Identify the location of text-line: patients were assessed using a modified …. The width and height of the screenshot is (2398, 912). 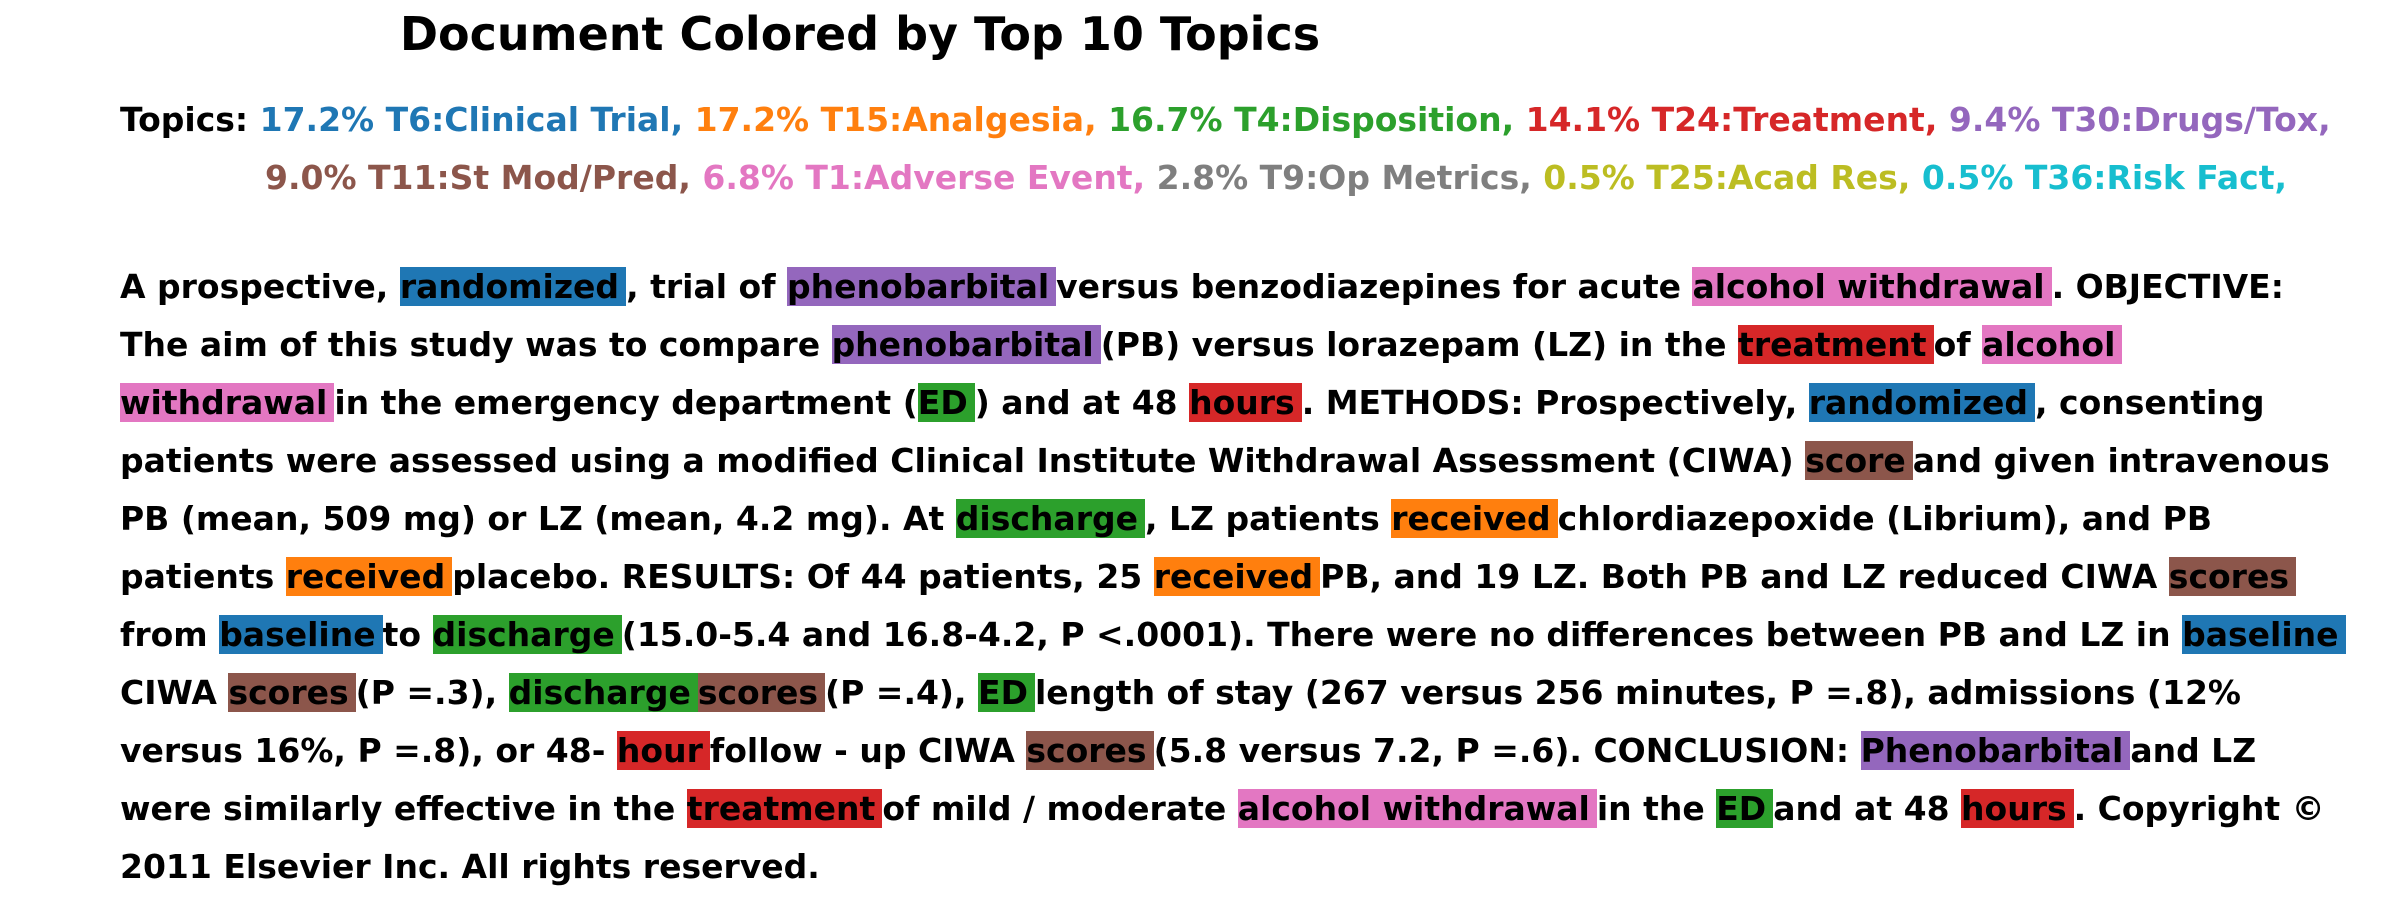
(1255, 461).